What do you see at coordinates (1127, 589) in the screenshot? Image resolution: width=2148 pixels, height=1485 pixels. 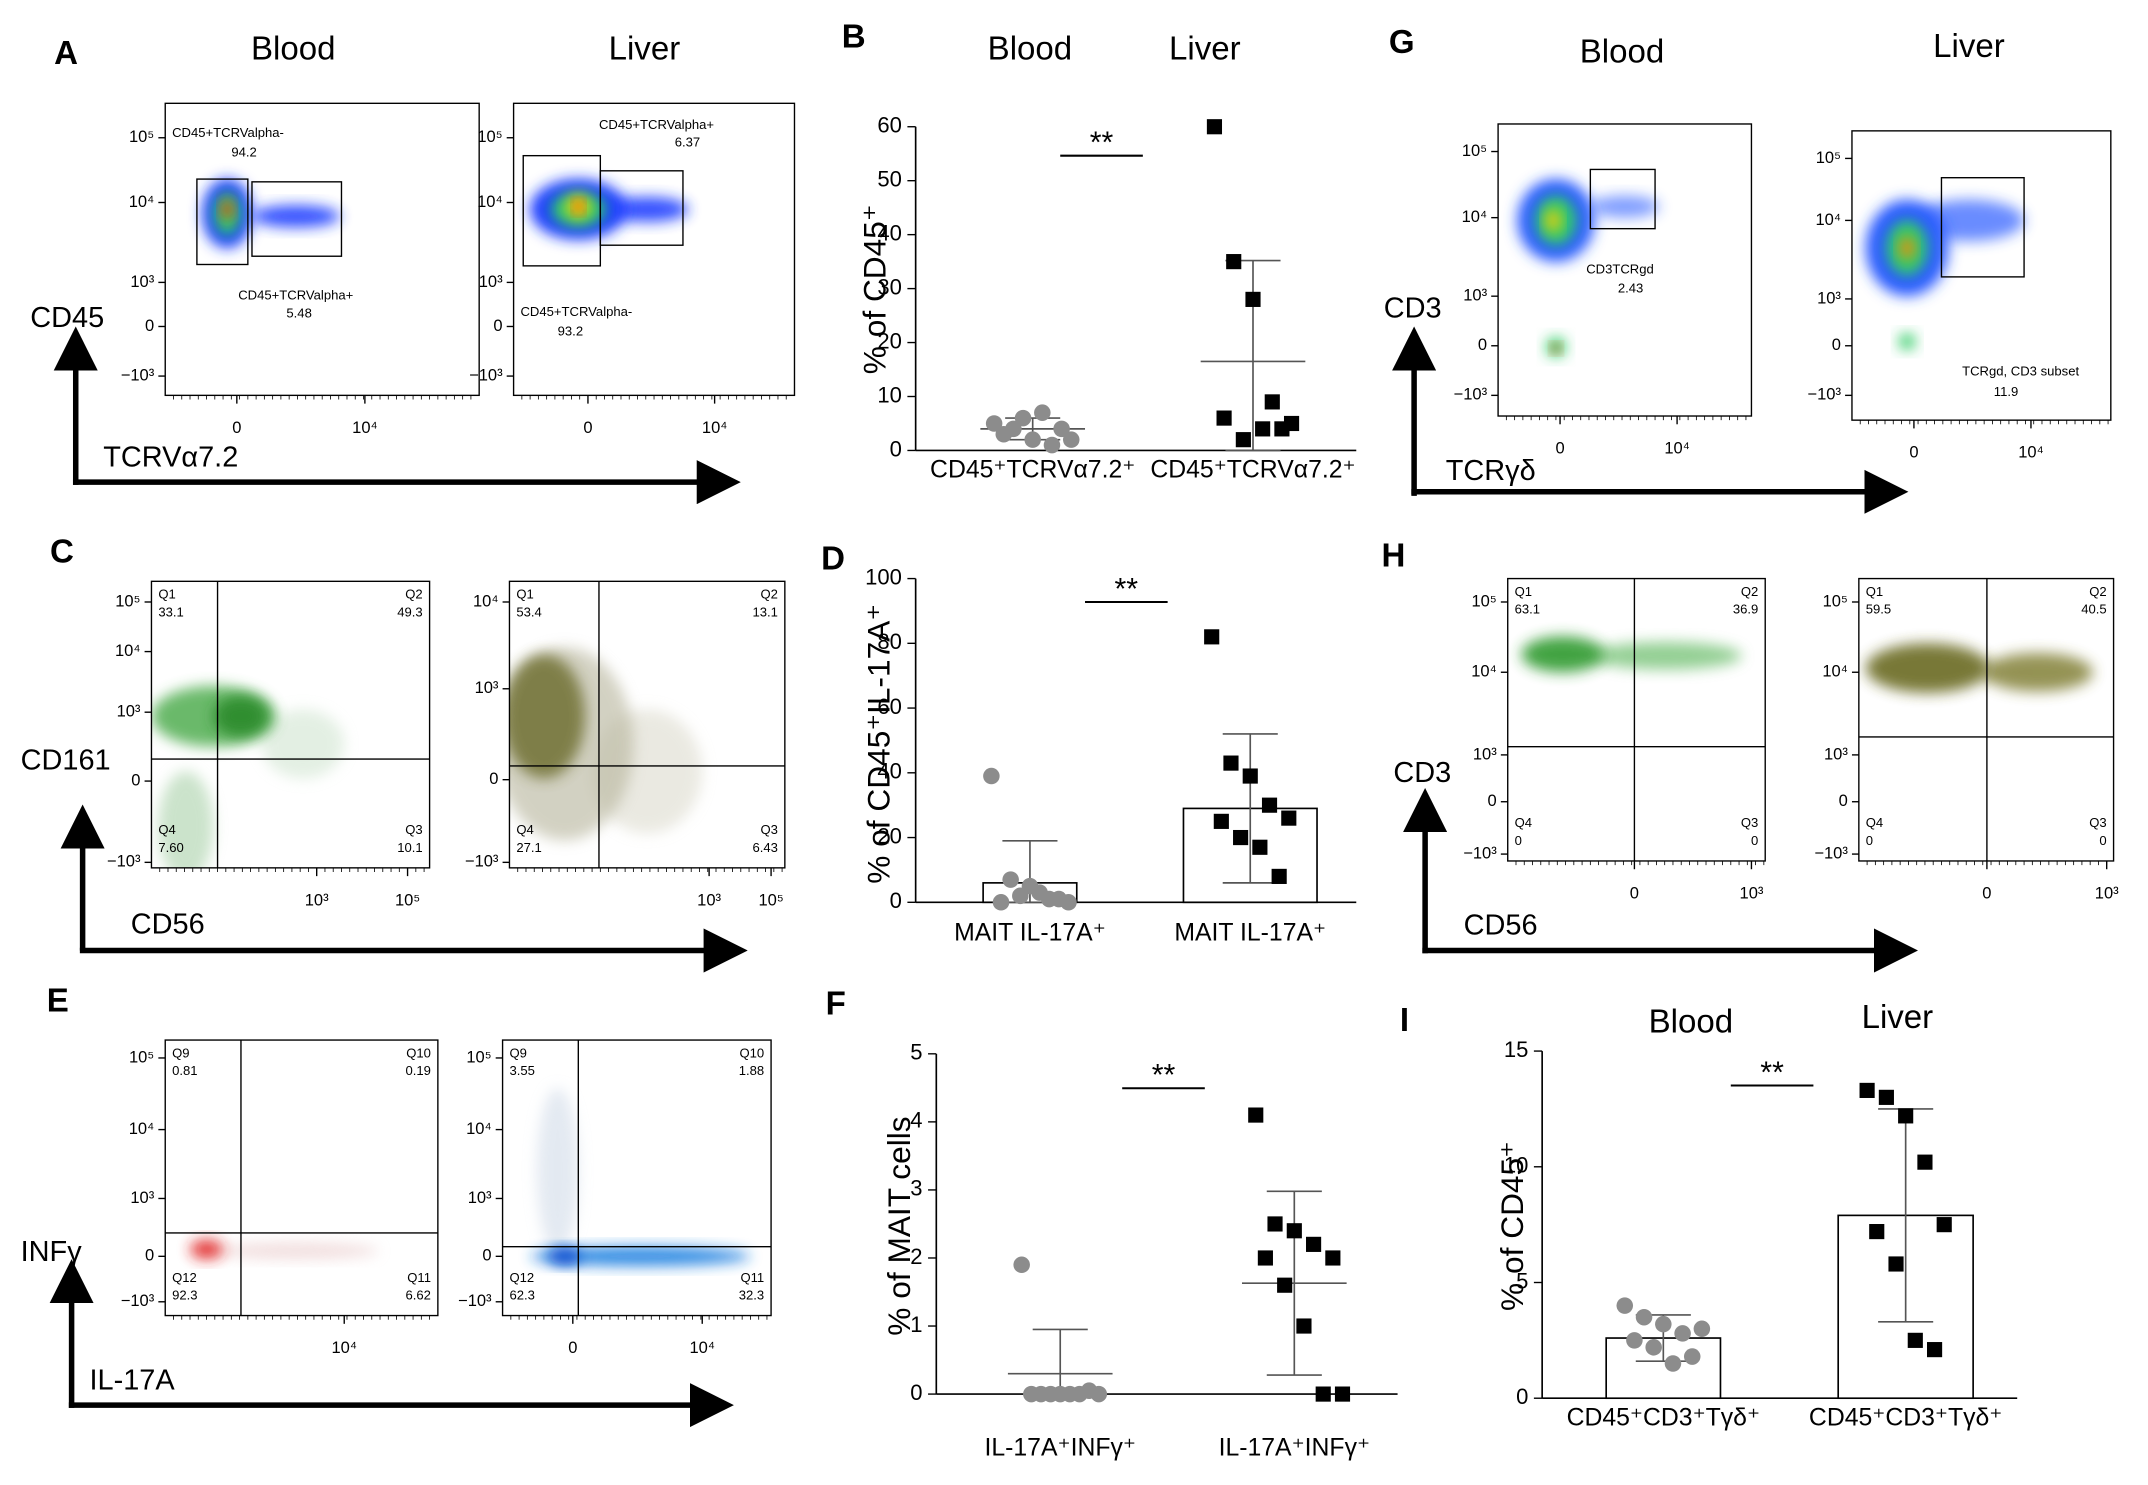 I see `significance: **` at bounding box center [1127, 589].